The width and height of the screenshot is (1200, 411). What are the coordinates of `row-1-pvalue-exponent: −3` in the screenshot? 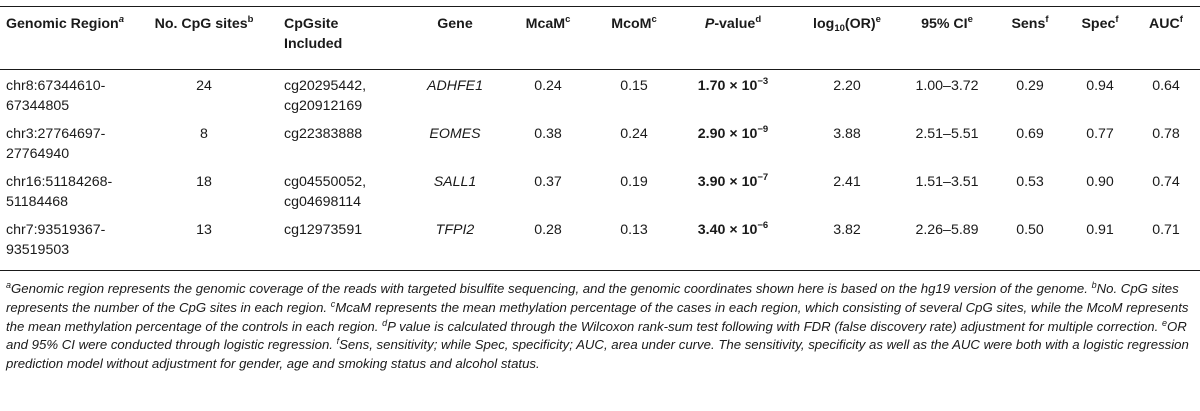 It's located at (763, 81).